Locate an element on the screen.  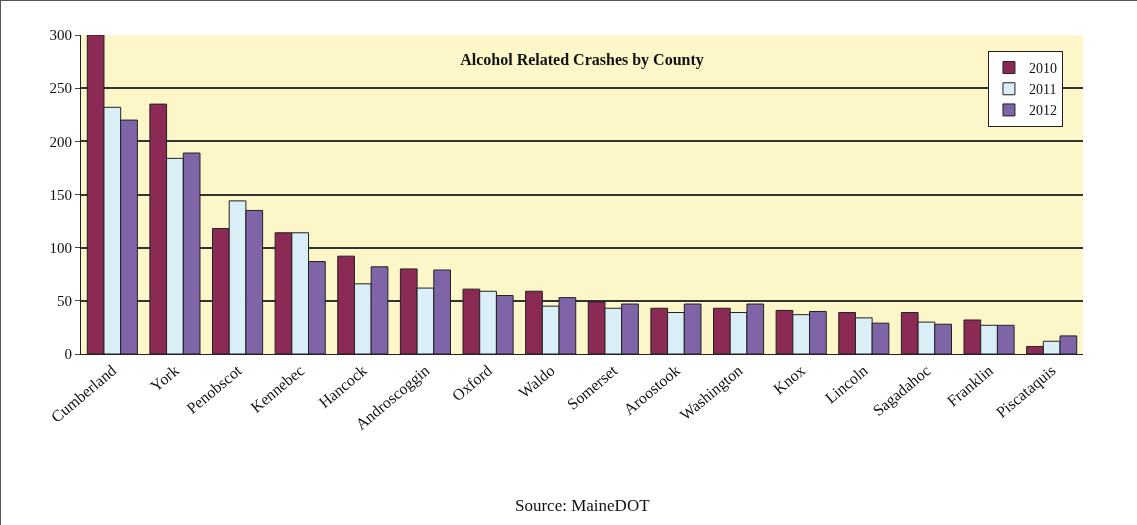
y-tick-label: 100 is located at coordinates (60, 247).